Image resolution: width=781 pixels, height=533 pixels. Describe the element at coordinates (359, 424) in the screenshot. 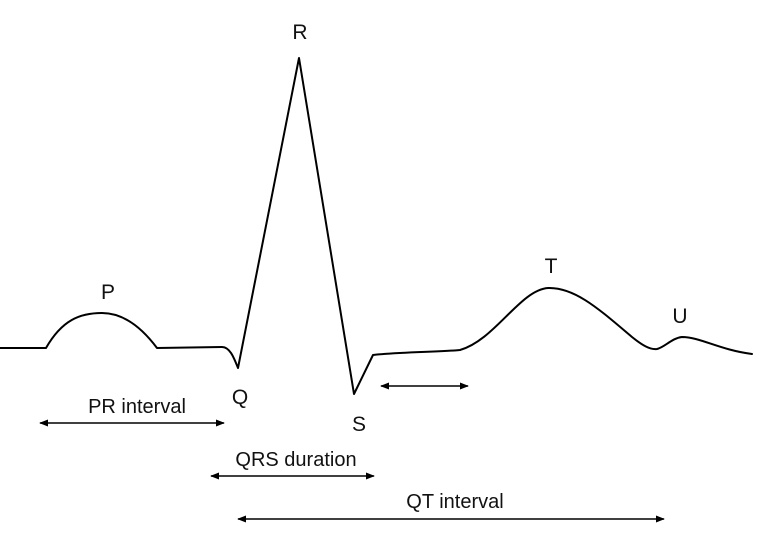

I see `s-wave-label: S` at that location.